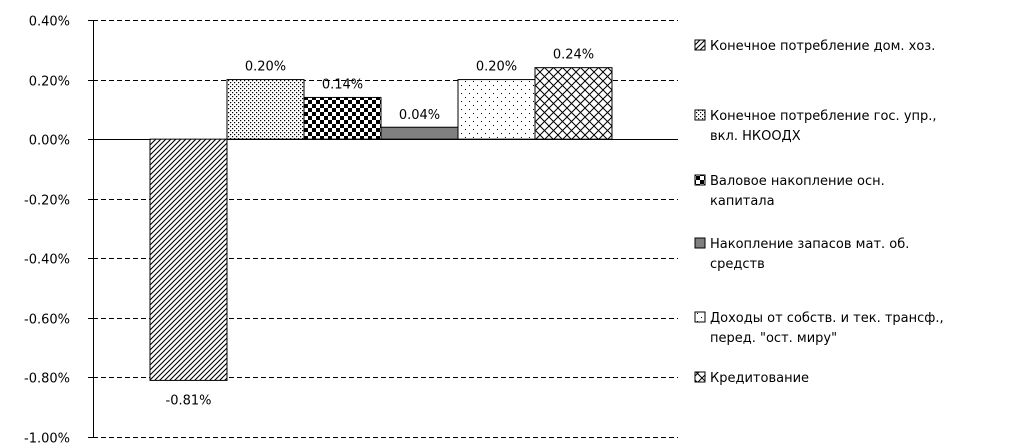 The image size is (1034, 446). Describe the element at coordinates (759, 378) in the screenshot. I see `legend-label-6: Кредитование` at that location.